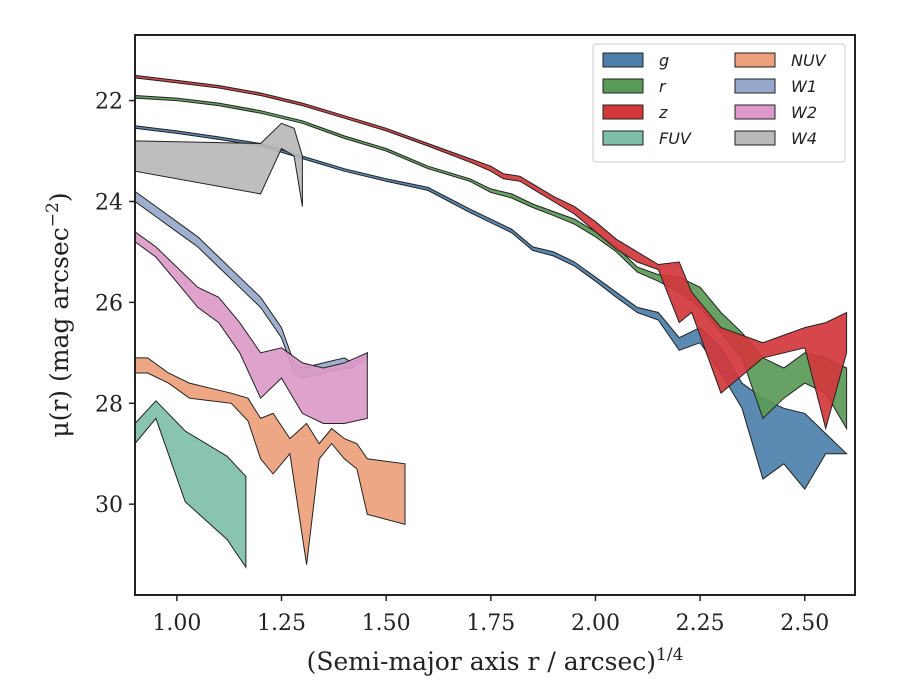 This screenshot has width=900, height=700. What do you see at coordinates (780, 60) in the screenshot?
I see `legend-item-nuv: NUV` at bounding box center [780, 60].